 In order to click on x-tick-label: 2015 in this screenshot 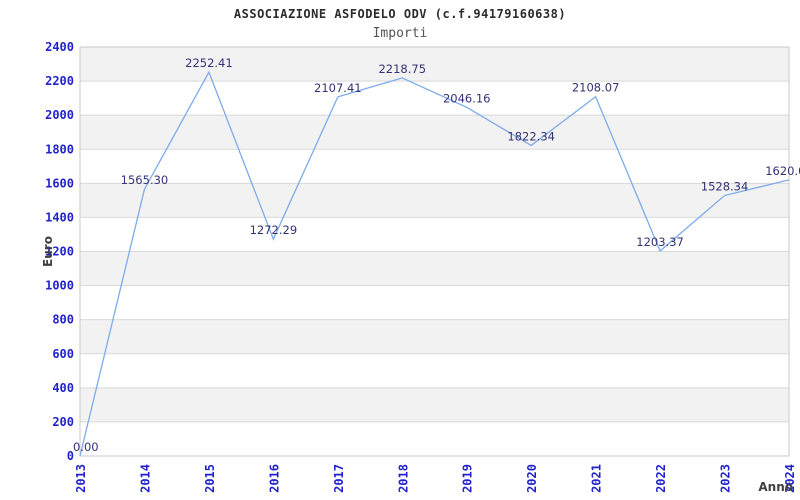, I will do `click(210, 478)`.